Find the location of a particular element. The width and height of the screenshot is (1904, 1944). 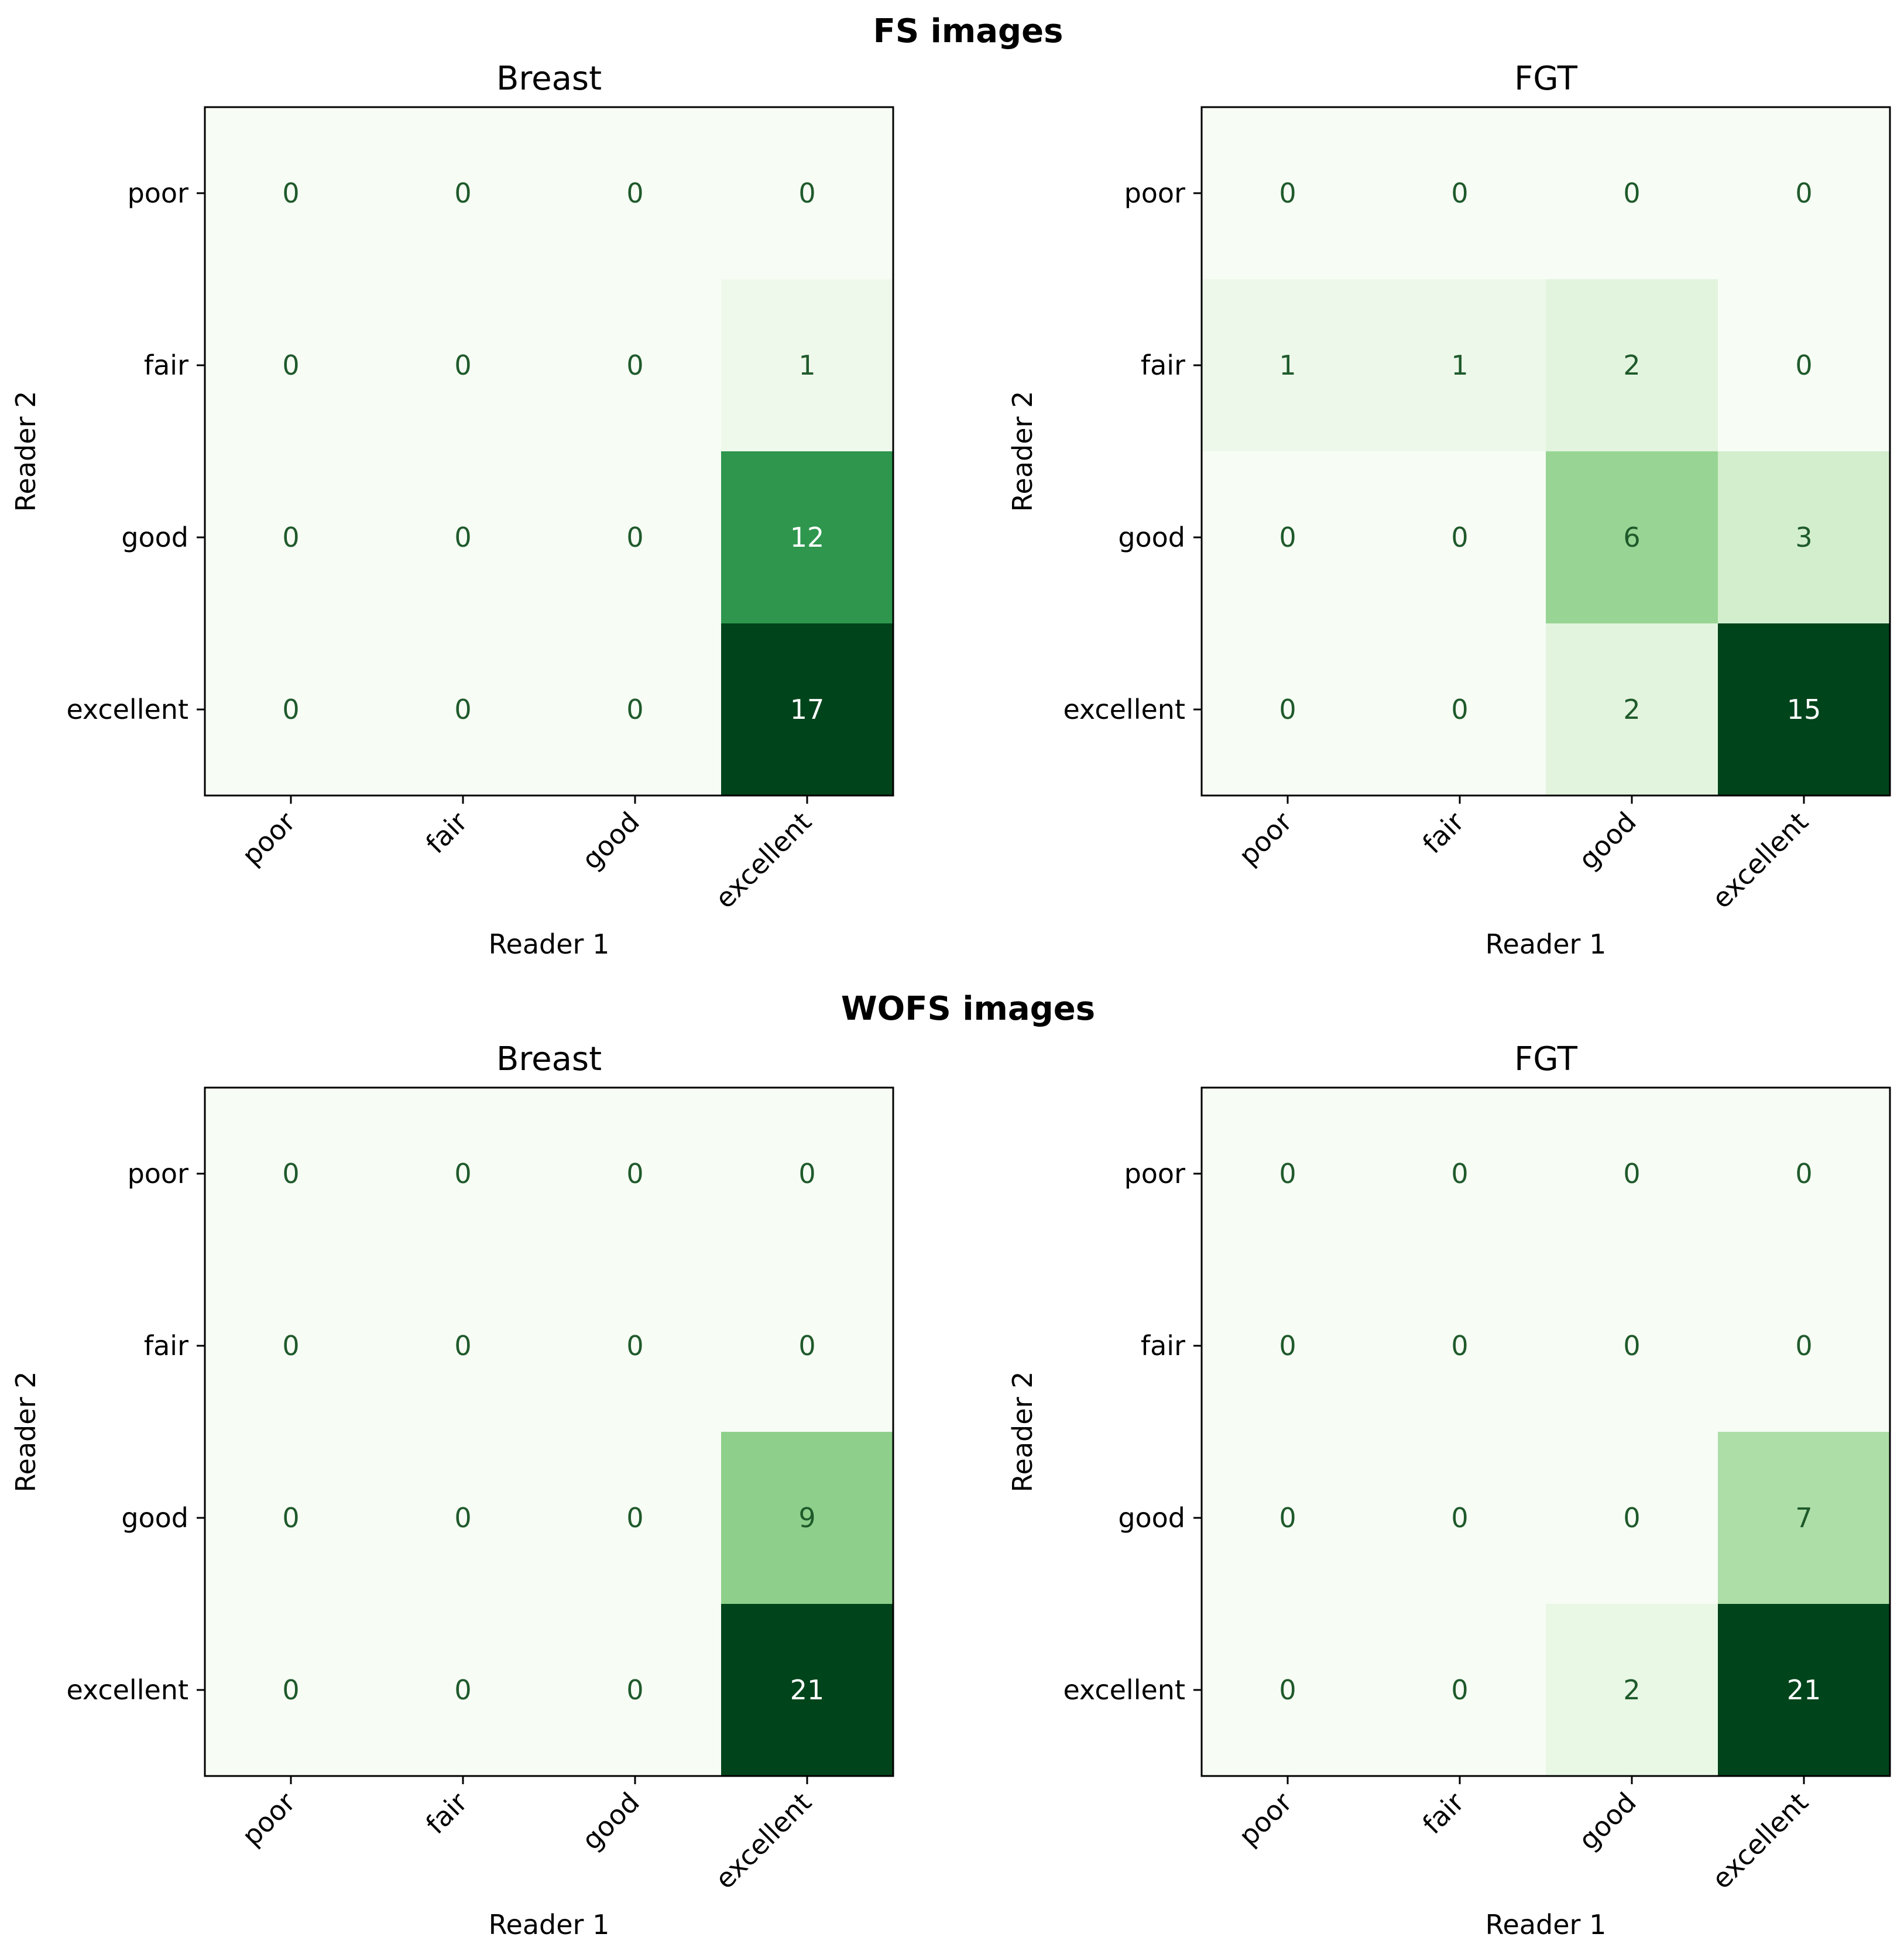

cell-value-label: 21 is located at coordinates (807, 1690).